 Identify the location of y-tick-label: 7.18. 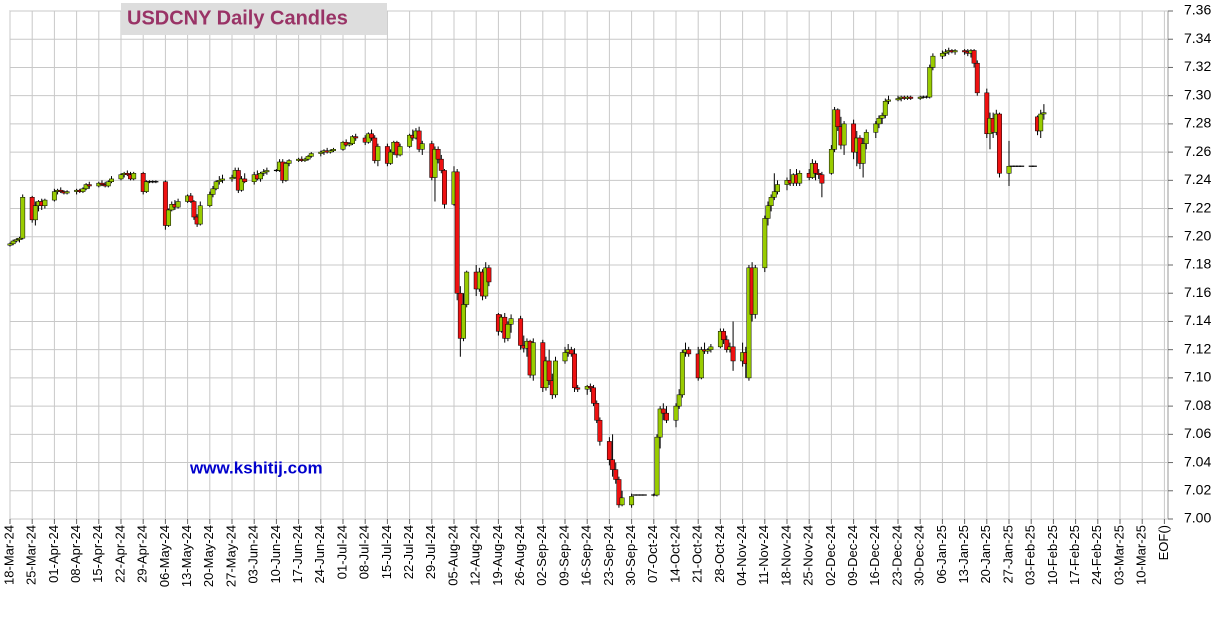
(1197, 264).